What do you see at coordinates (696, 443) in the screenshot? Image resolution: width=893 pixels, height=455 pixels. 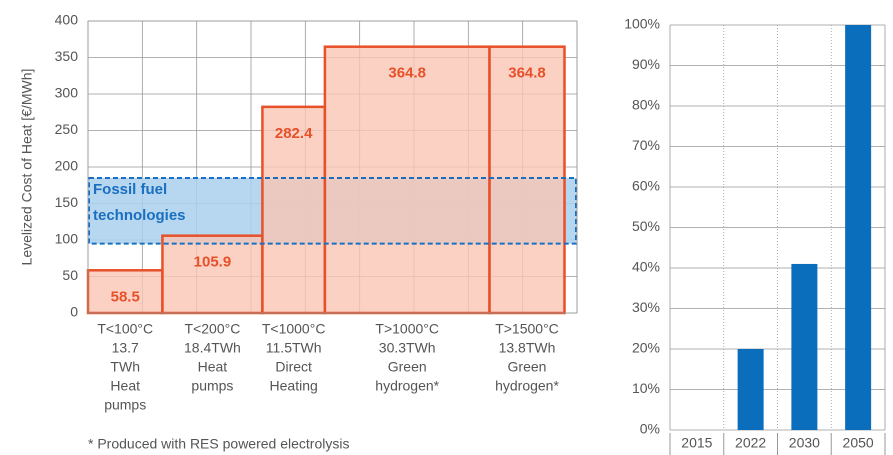 I see `x-tick-label: 2015` at bounding box center [696, 443].